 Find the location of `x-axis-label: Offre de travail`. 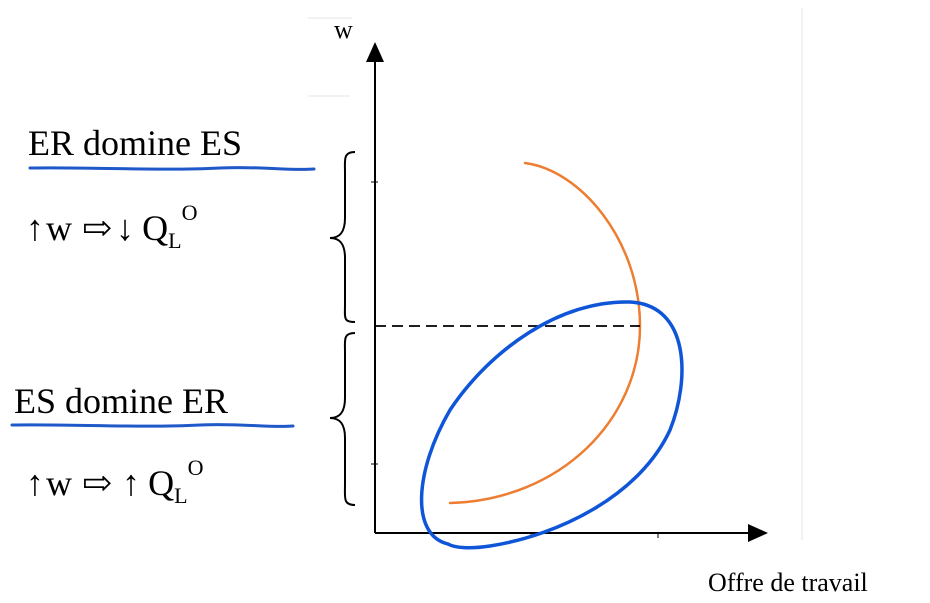

x-axis-label: Offre de travail is located at coordinates (788, 582).